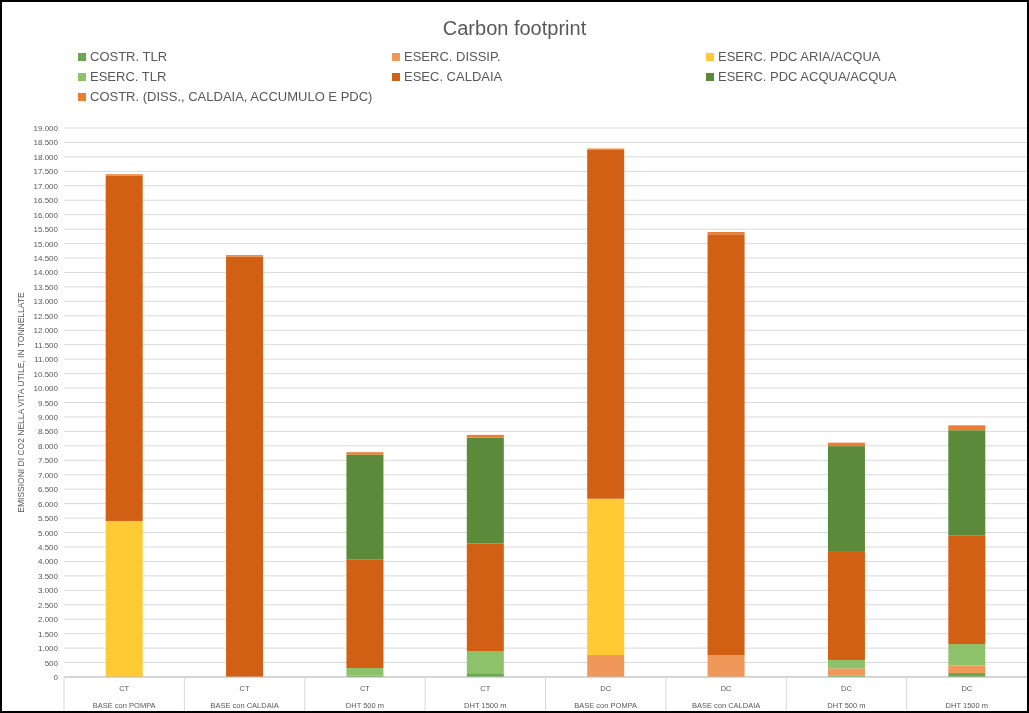 This screenshot has width=1029, height=713. What do you see at coordinates (129, 56) in the screenshot?
I see `legend-label: COSTR. TLR` at bounding box center [129, 56].